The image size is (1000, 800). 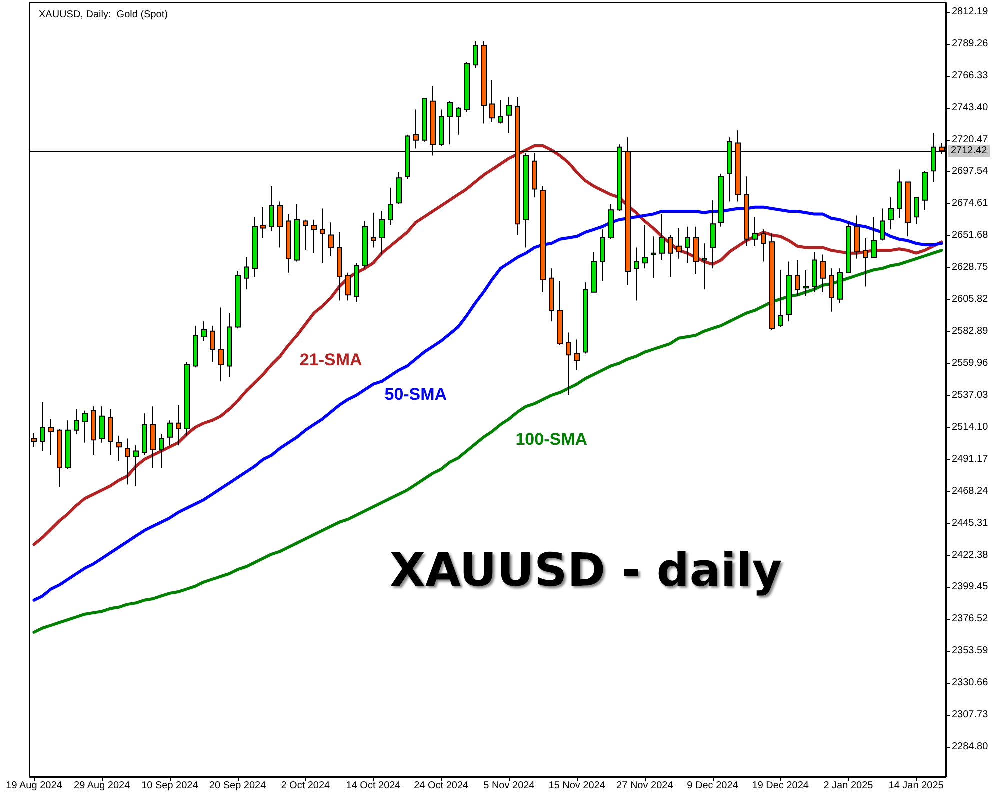 I want to click on y-tick-label: 2514.10, so click(x=970, y=427).